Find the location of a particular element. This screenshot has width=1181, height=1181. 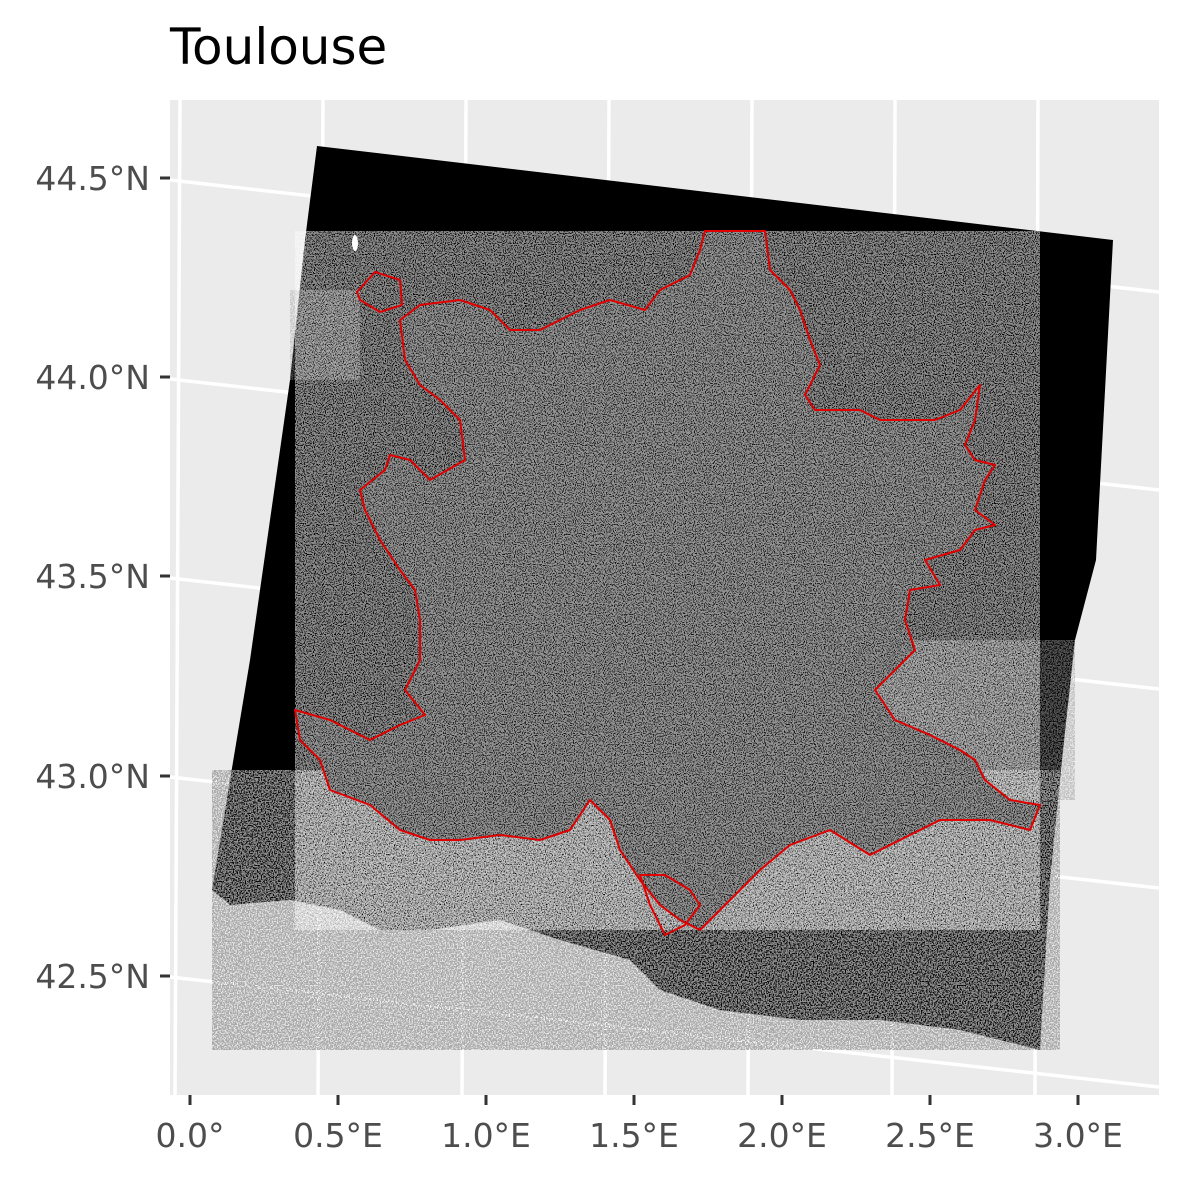

x-axis-labels: 0.0° 0.5°E 1.0°E 1.5°E 2.0°E 2.5°E 3.0°E is located at coordinates (639, 1135).